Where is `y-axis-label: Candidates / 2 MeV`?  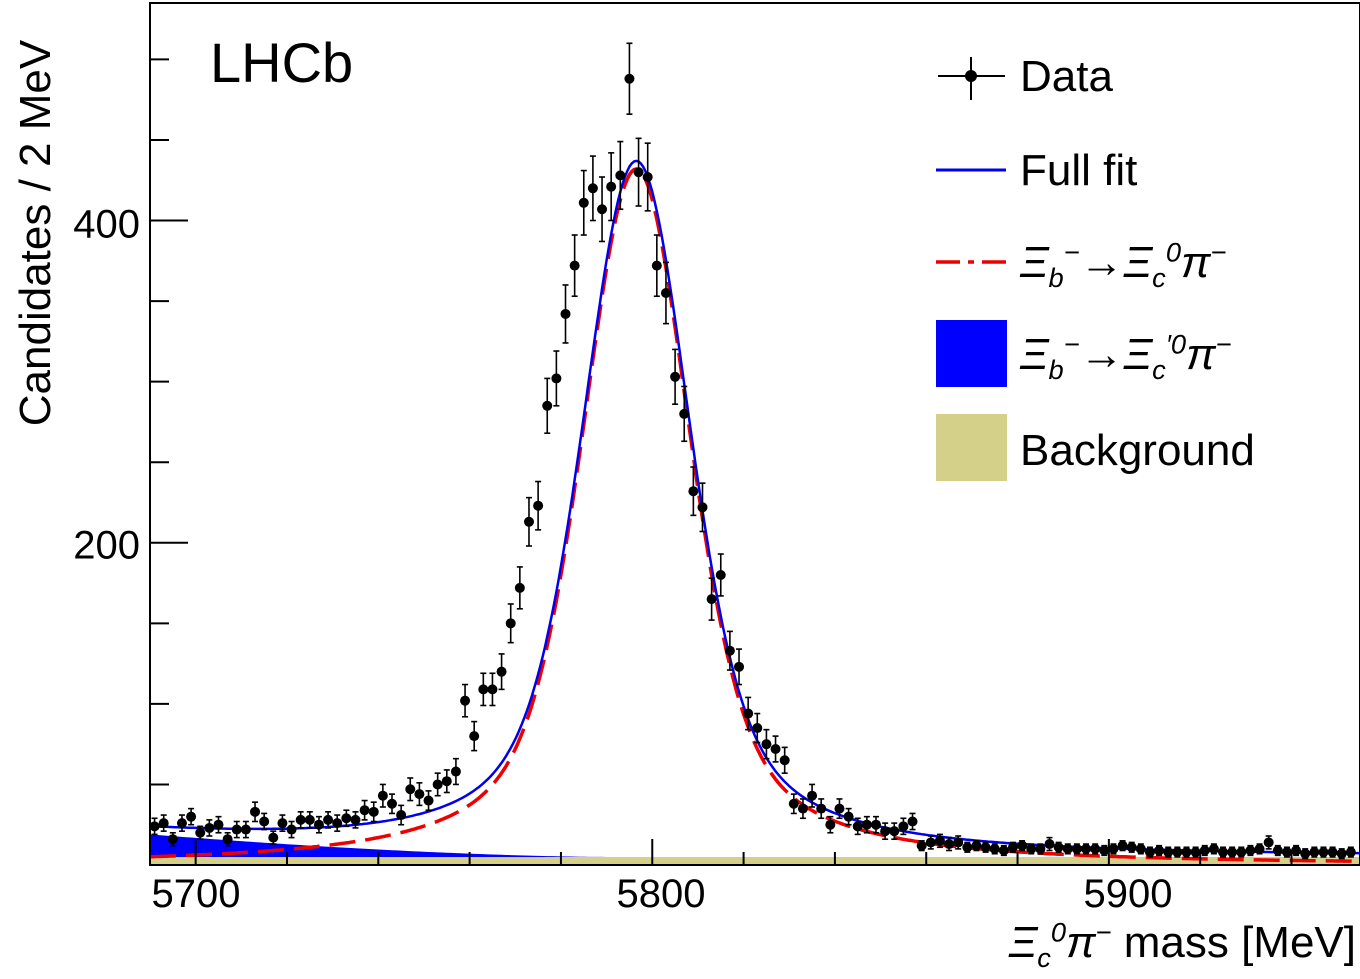
y-axis-label: Candidates / 2 MeV is located at coordinates (35, 233).